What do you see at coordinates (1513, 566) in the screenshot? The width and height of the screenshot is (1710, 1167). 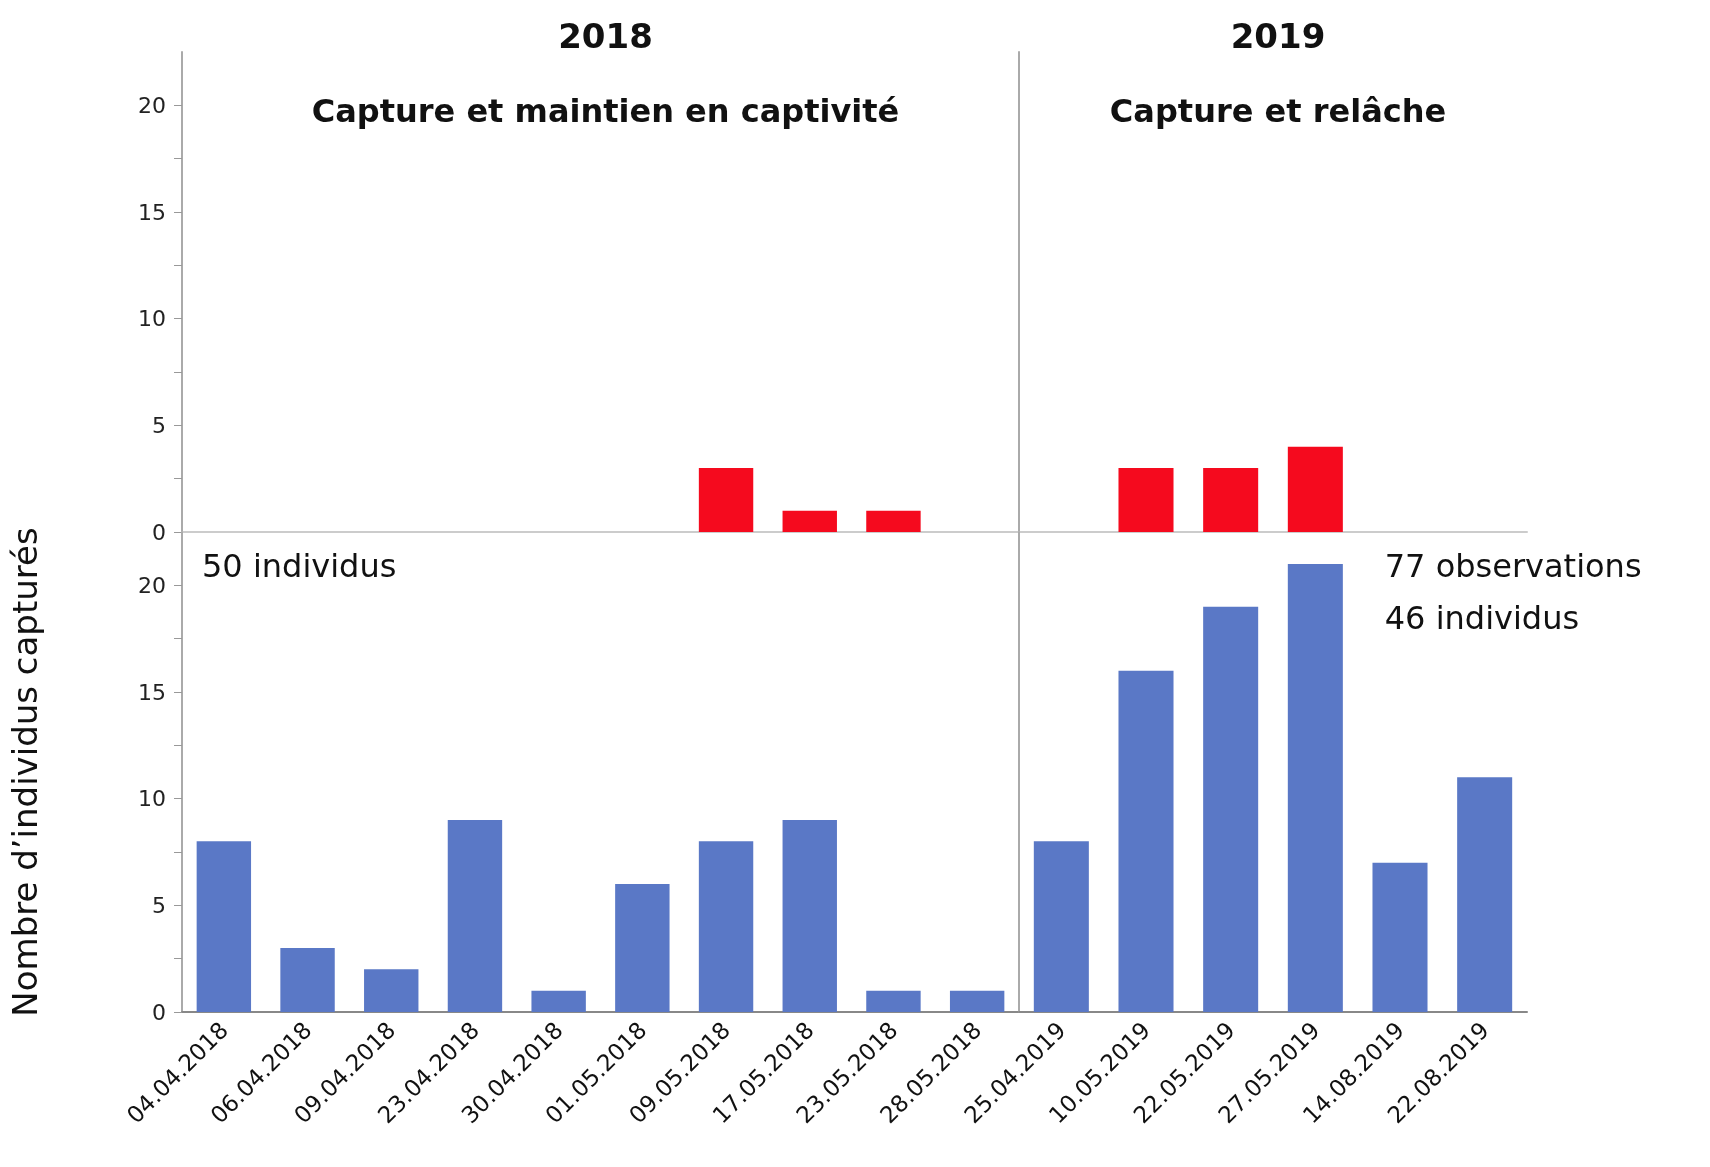 I see `annotation: 77 observations` at bounding box center [1513, 566].